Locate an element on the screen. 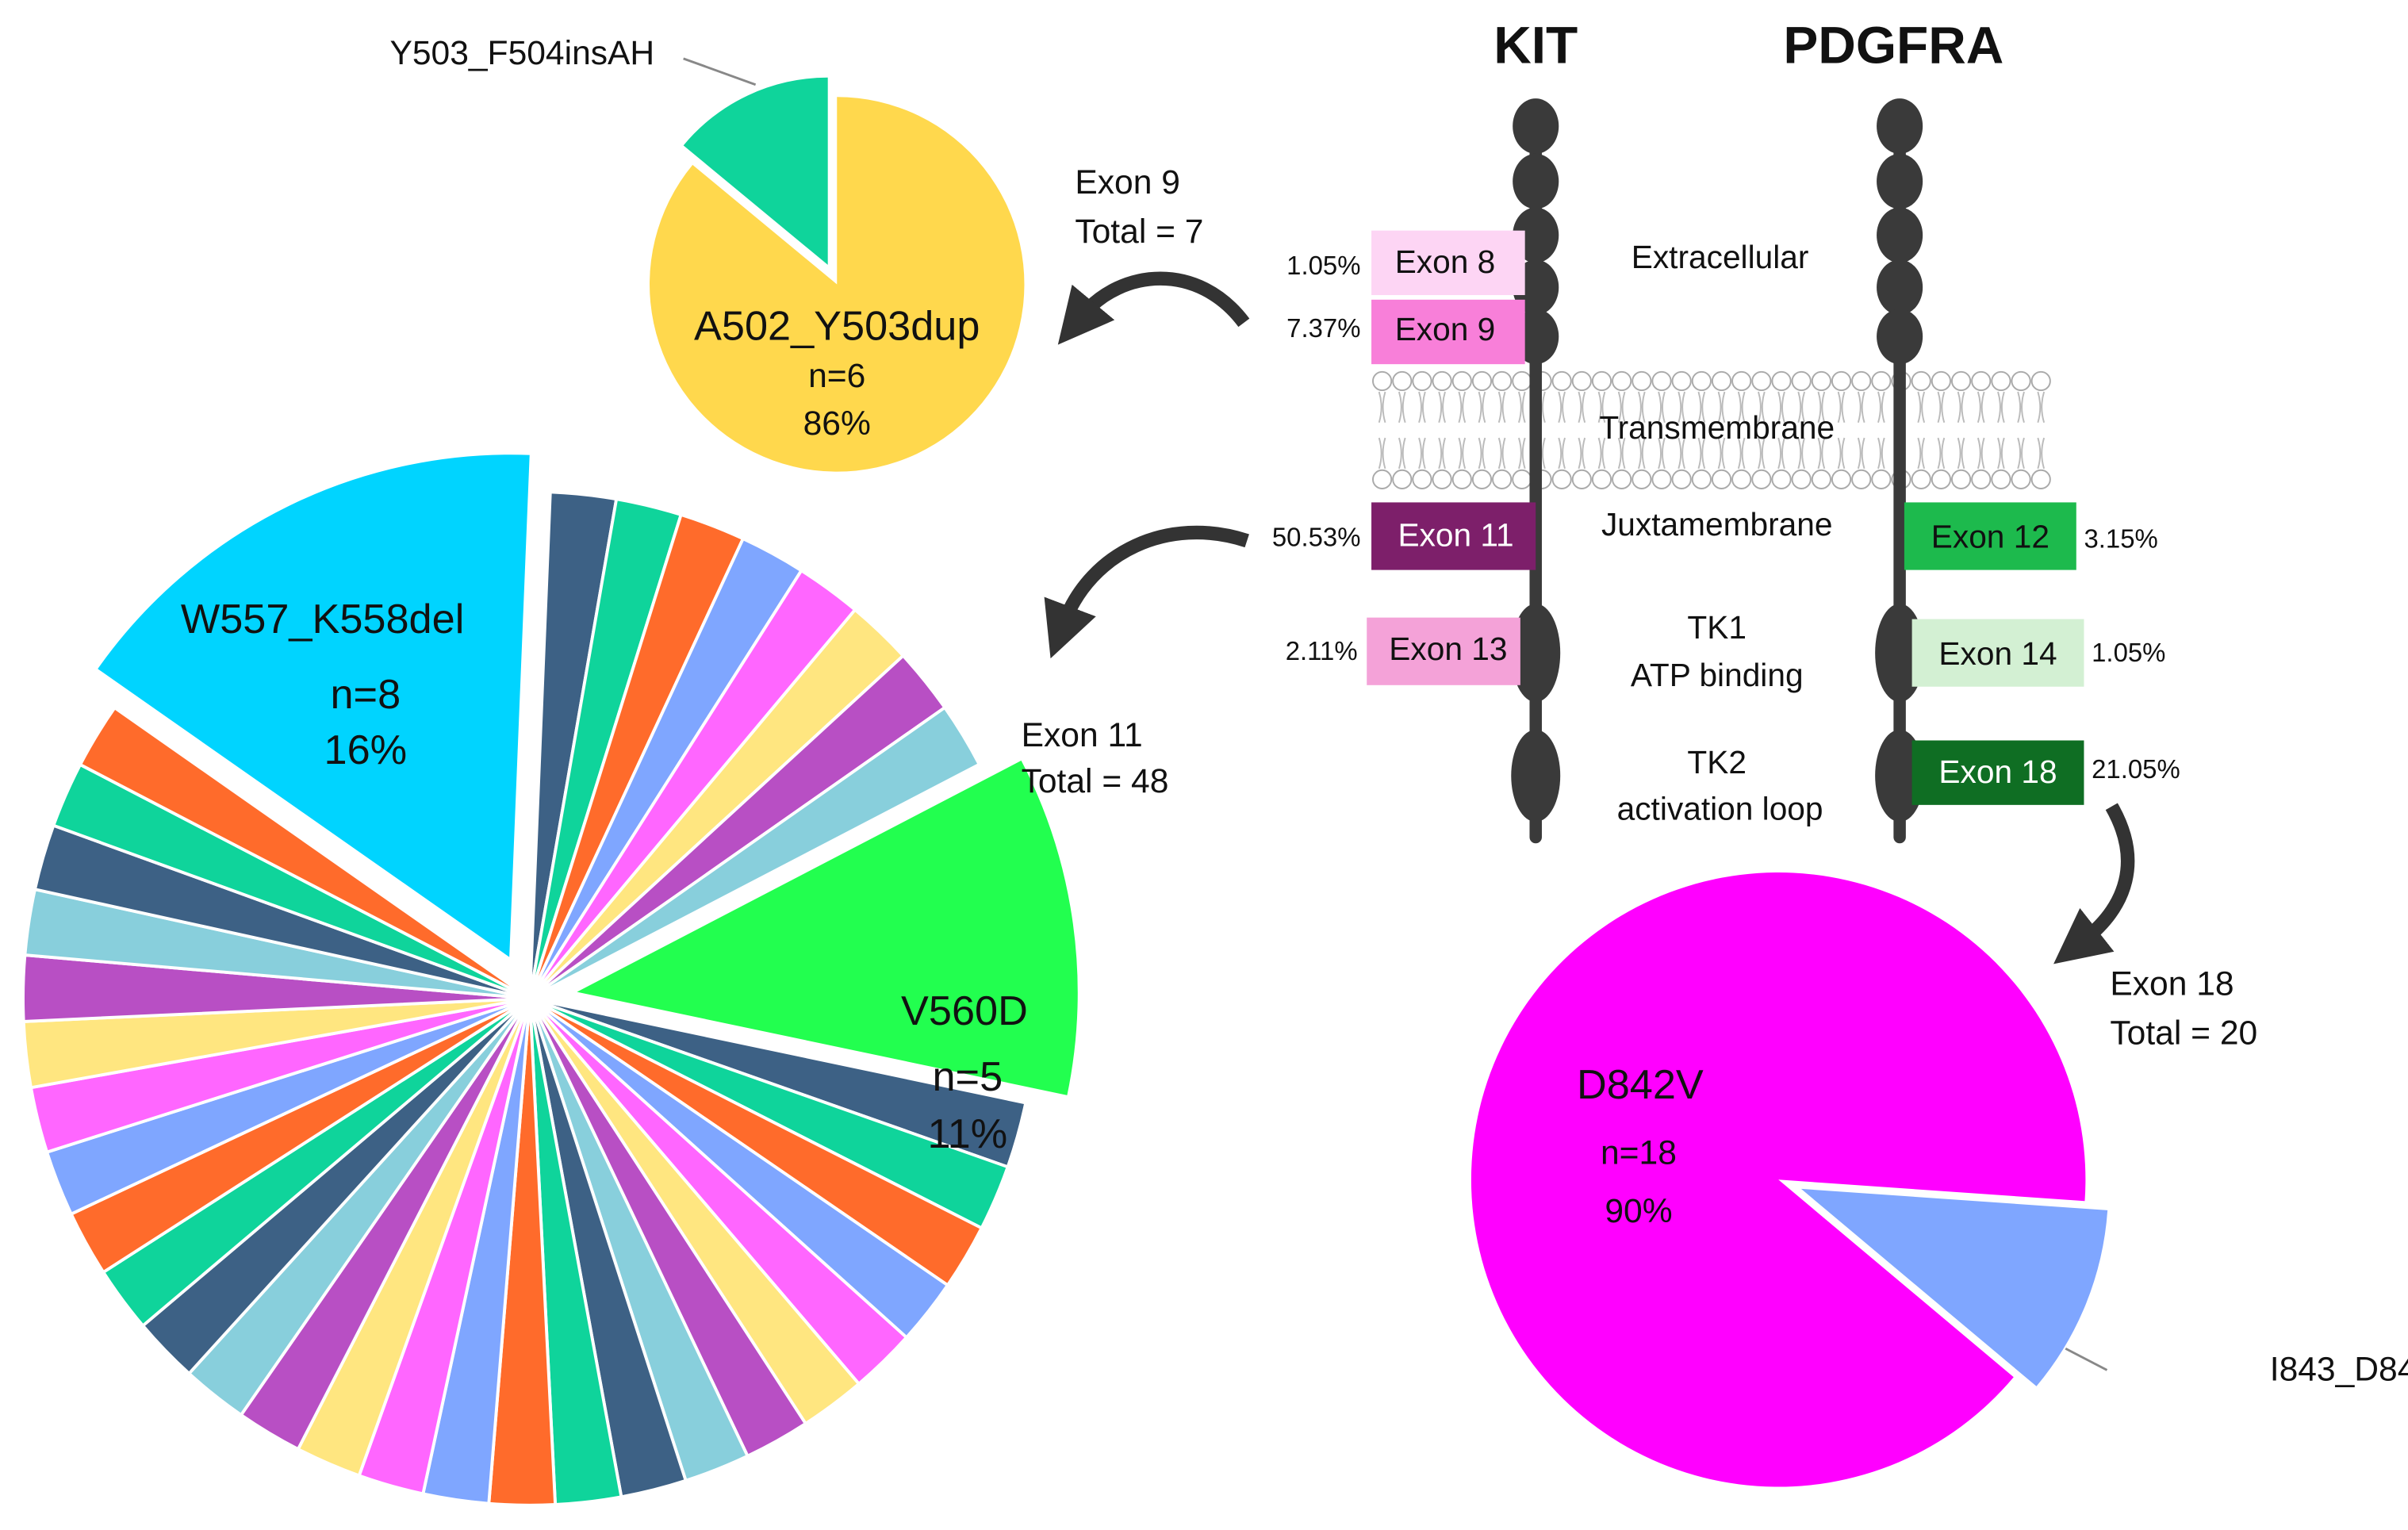  arrow is located at coordinates (1146, 592).